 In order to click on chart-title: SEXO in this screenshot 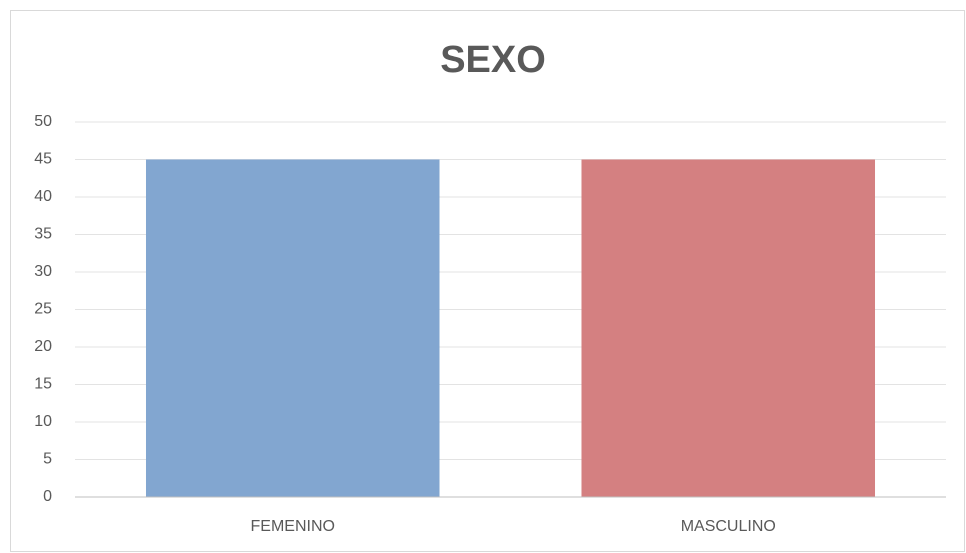, I will do `click(493, 60)`.